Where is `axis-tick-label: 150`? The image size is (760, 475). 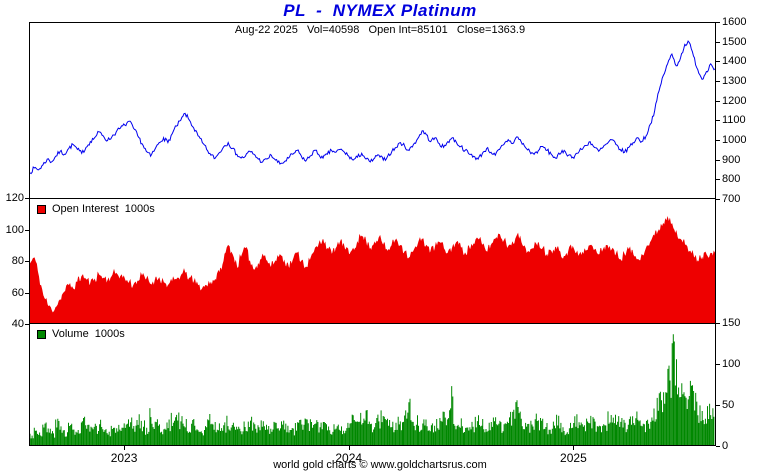
axis-tick-label: 150 is located at coordinates (731, 323).